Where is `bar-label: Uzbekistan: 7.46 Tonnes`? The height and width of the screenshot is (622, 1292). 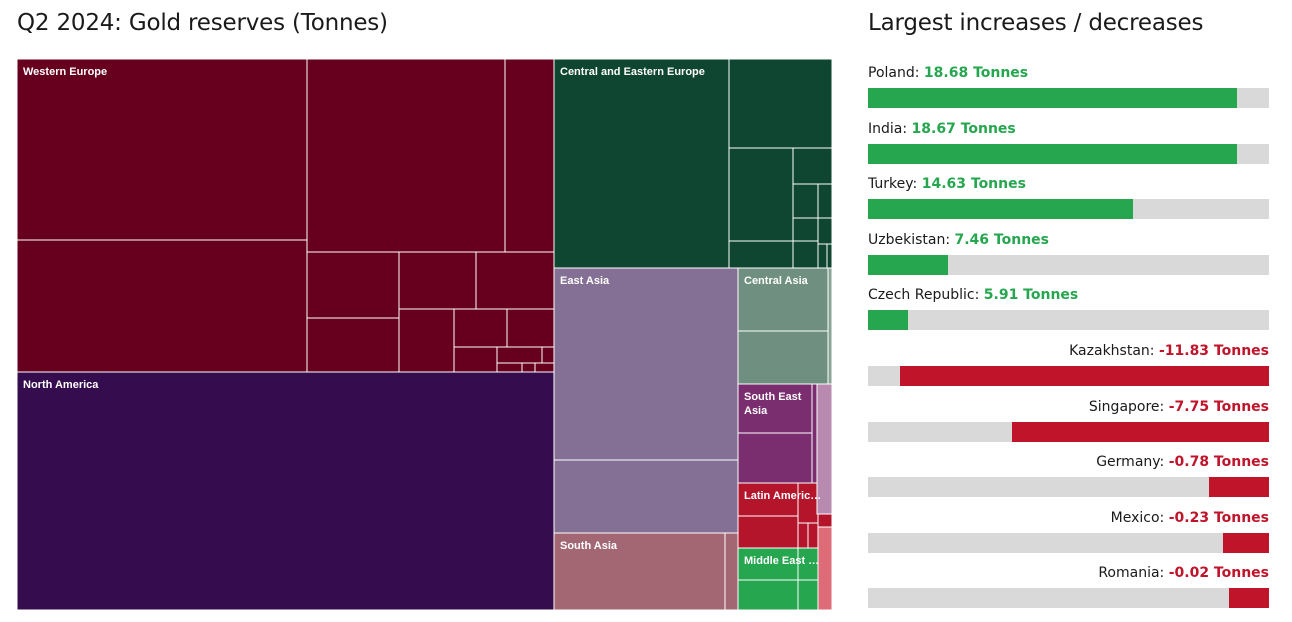
bar-label: Uzbekistan: 7.46 Tonnes is located at coordinates (958, 240).